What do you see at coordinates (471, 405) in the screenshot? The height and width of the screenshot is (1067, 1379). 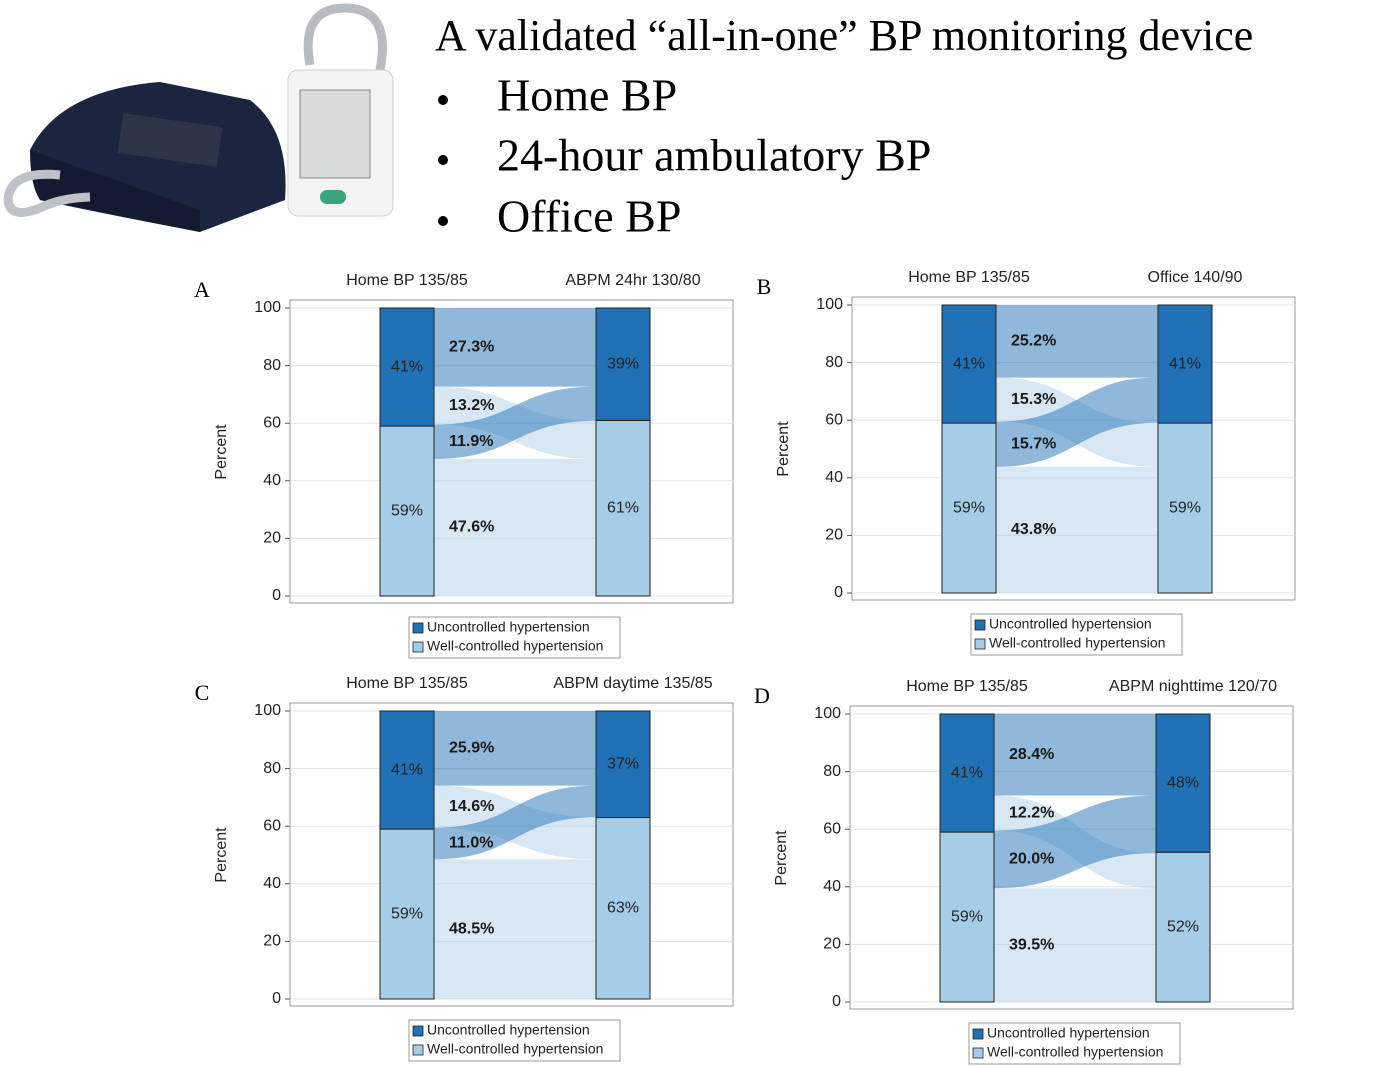 I see `flow-label: 13.2%` at bounding box center [471, 405].